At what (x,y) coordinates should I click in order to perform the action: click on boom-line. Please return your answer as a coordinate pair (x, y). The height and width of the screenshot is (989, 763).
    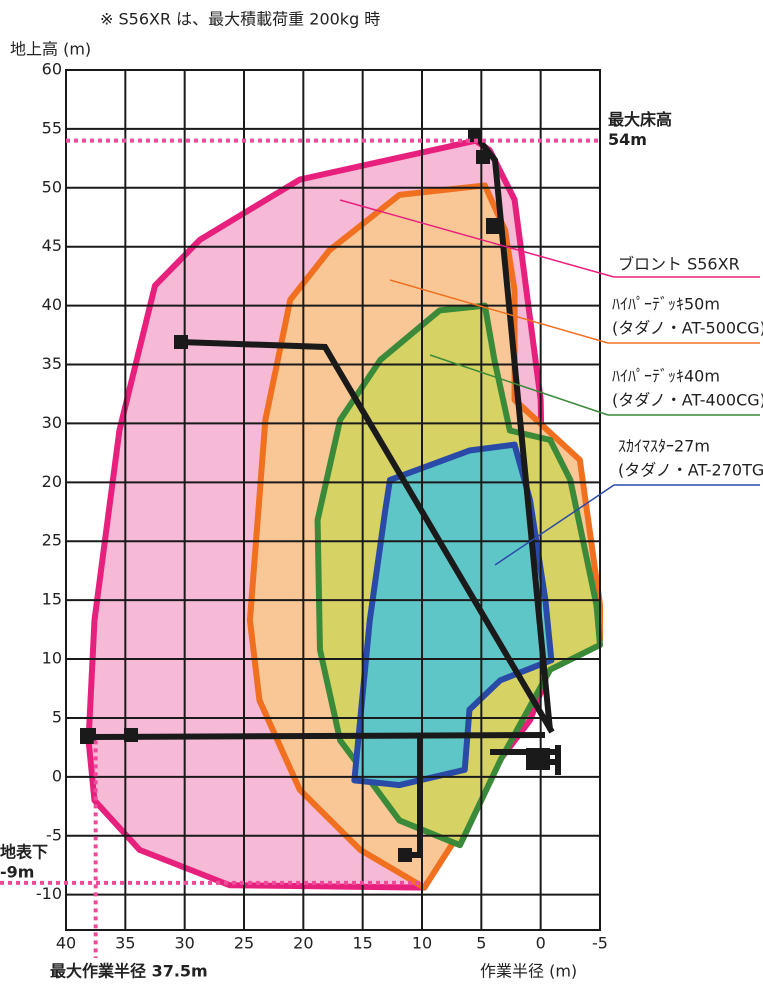
    Looking at the image, I should click on (316, 736).